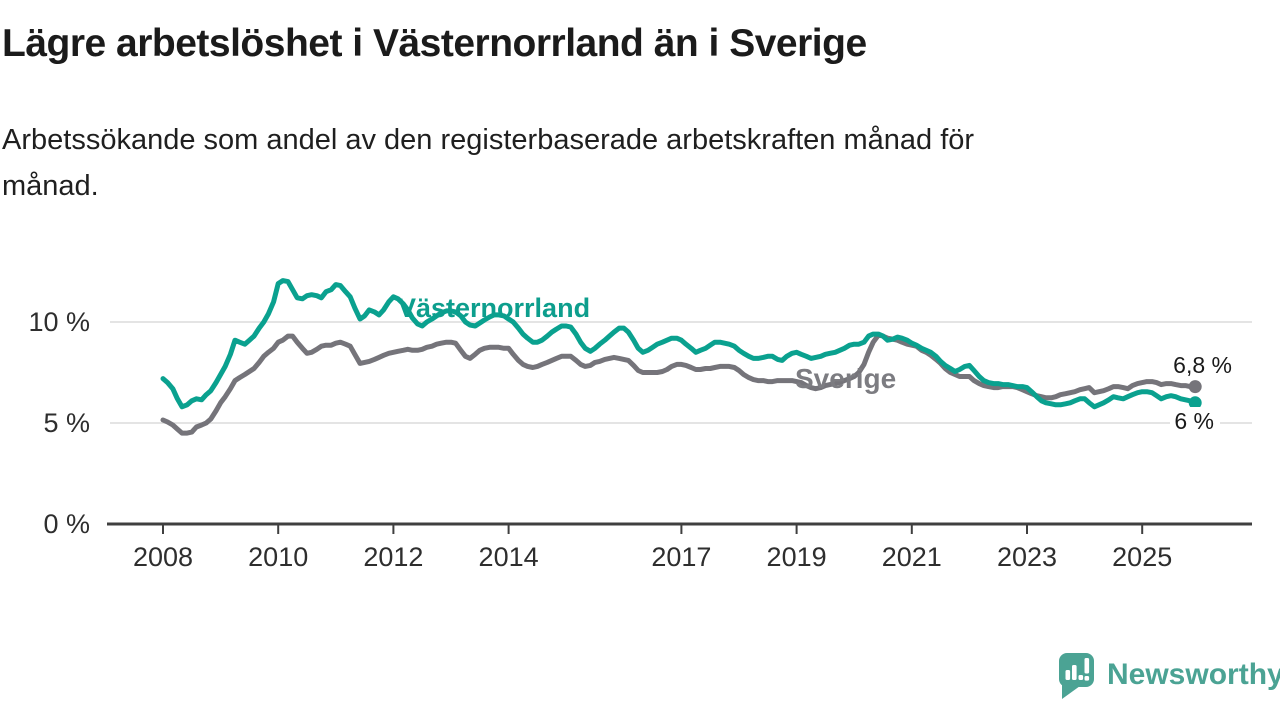  Describe the element at coordinates (1195, 387) in the screenshot. I see `end-dot-sverige` at that location.